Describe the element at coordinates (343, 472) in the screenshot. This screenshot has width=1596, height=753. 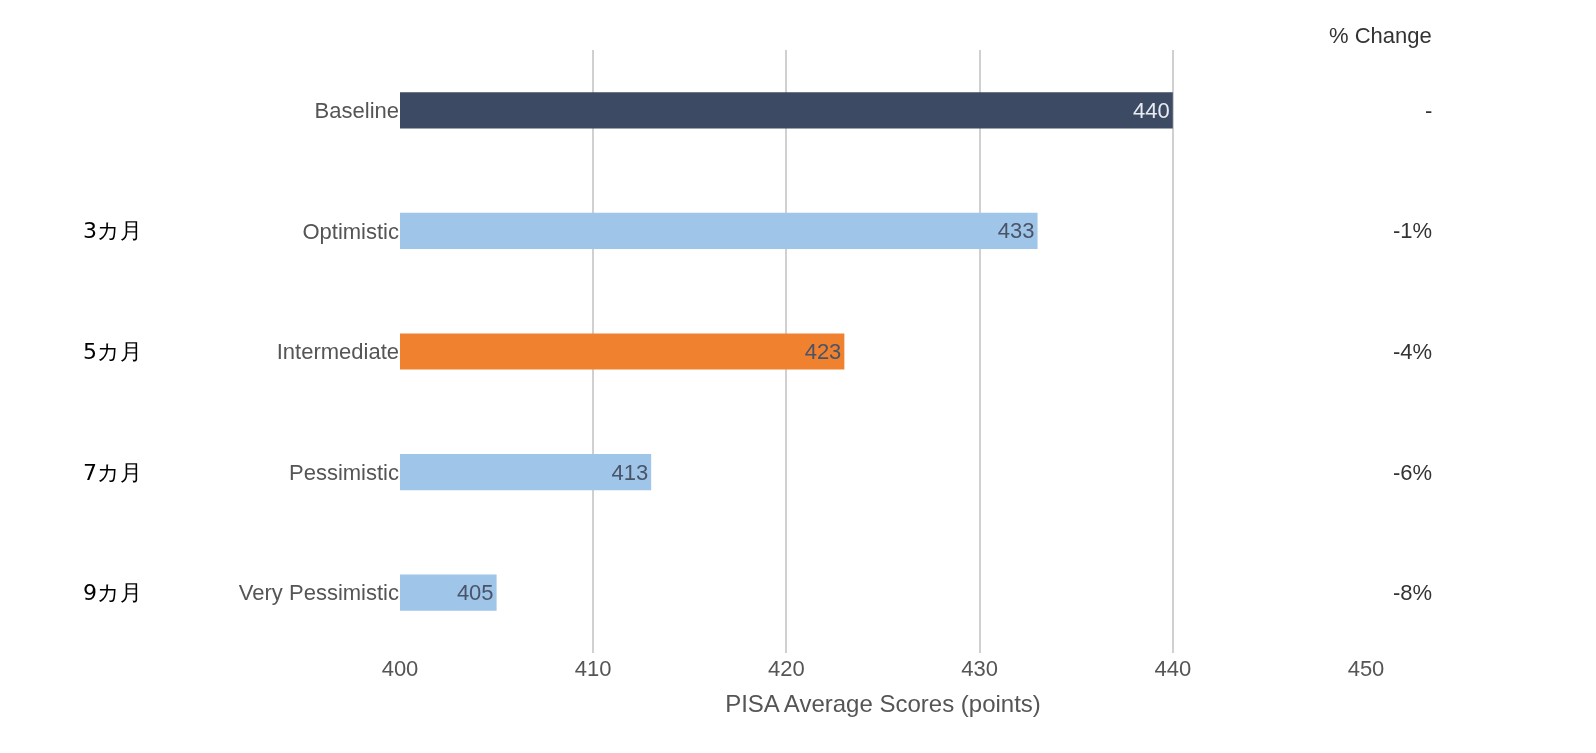
I see `y-tick-label: Pessimistic` at that location.